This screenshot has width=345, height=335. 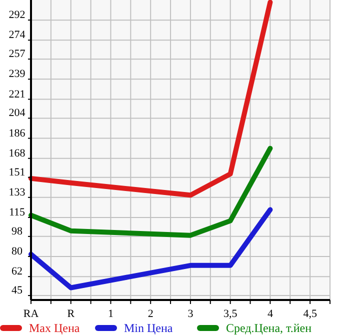 I want to click on y-tick-label: 80, so click(x=17, y=252).